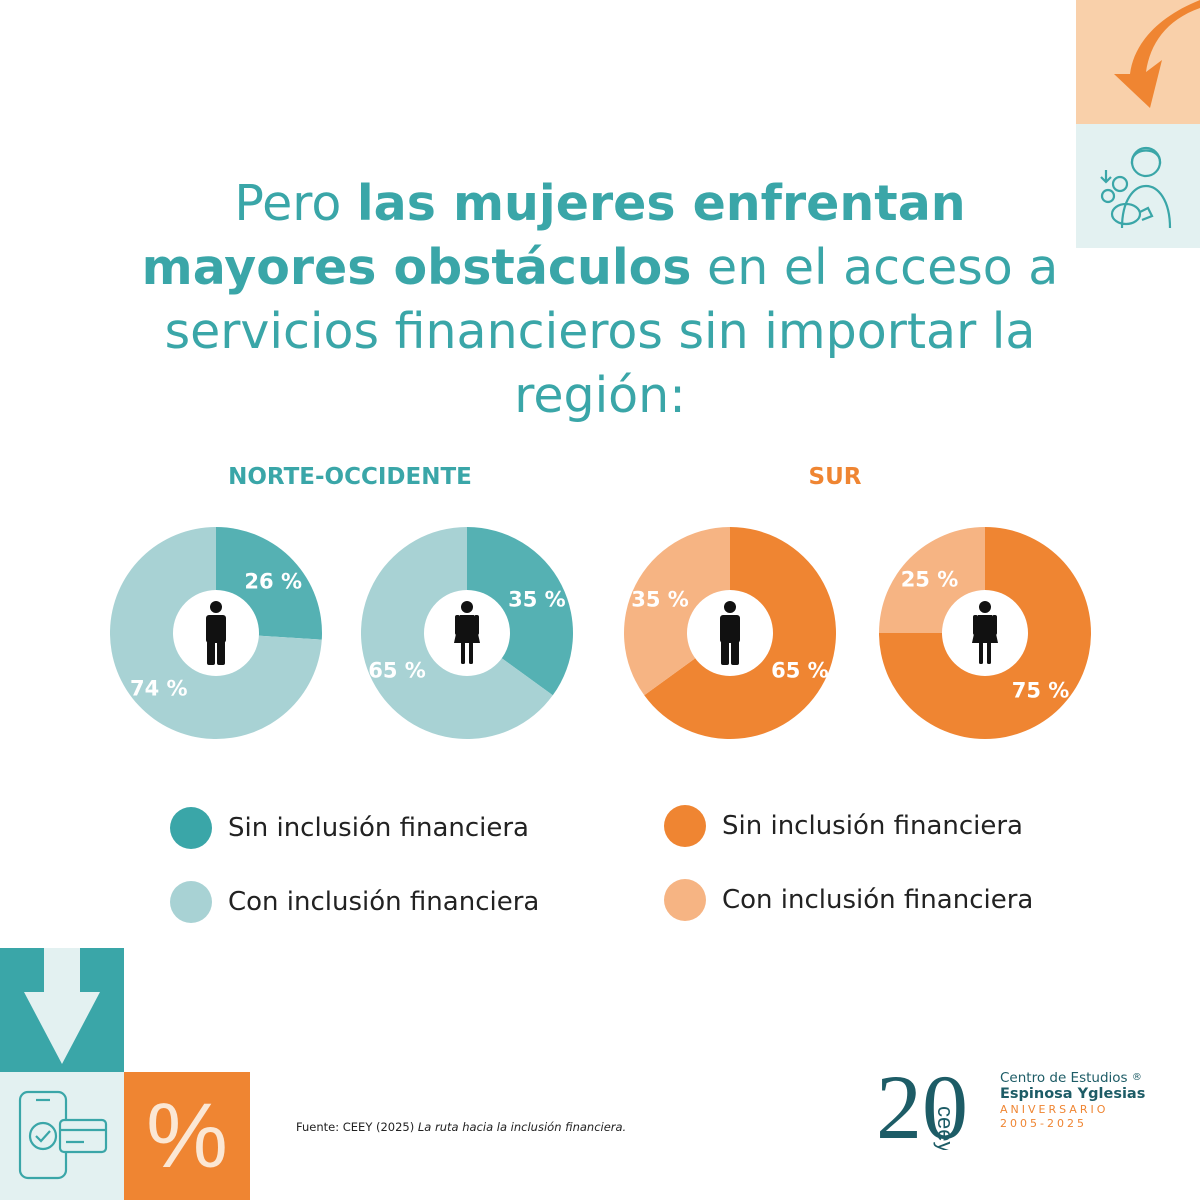  I want to click on region-heading-norte-occidente: NORTE-OCCIDENTE, so click(350, 477).